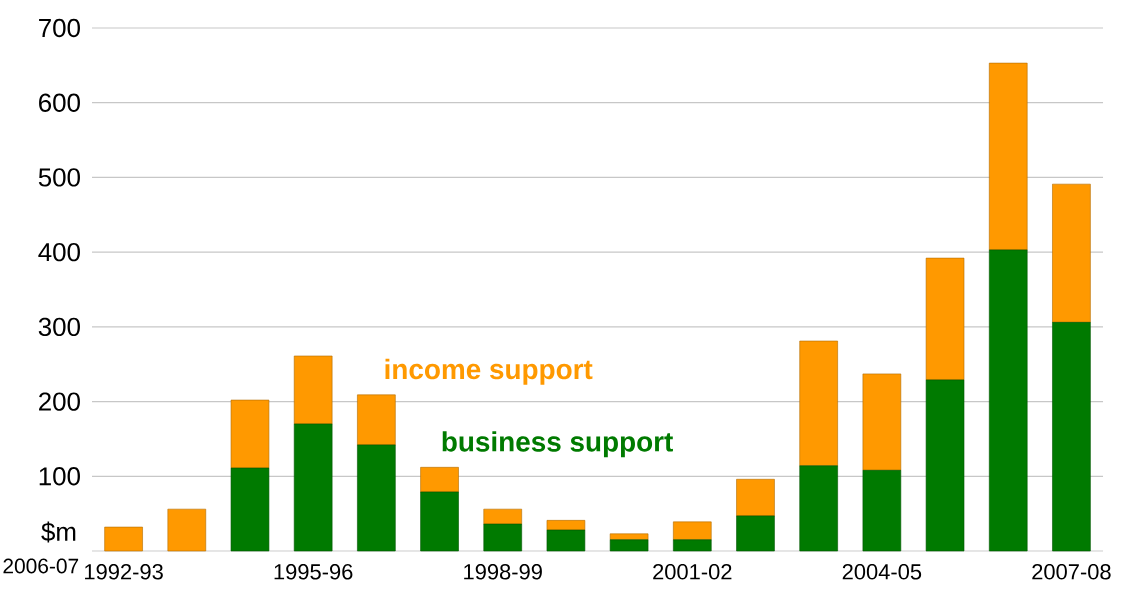 This screenshot has height=604, width=1126. Describe the element at coordinates (557, 444) in the screenshot. I see `series-label: business support` at that location.